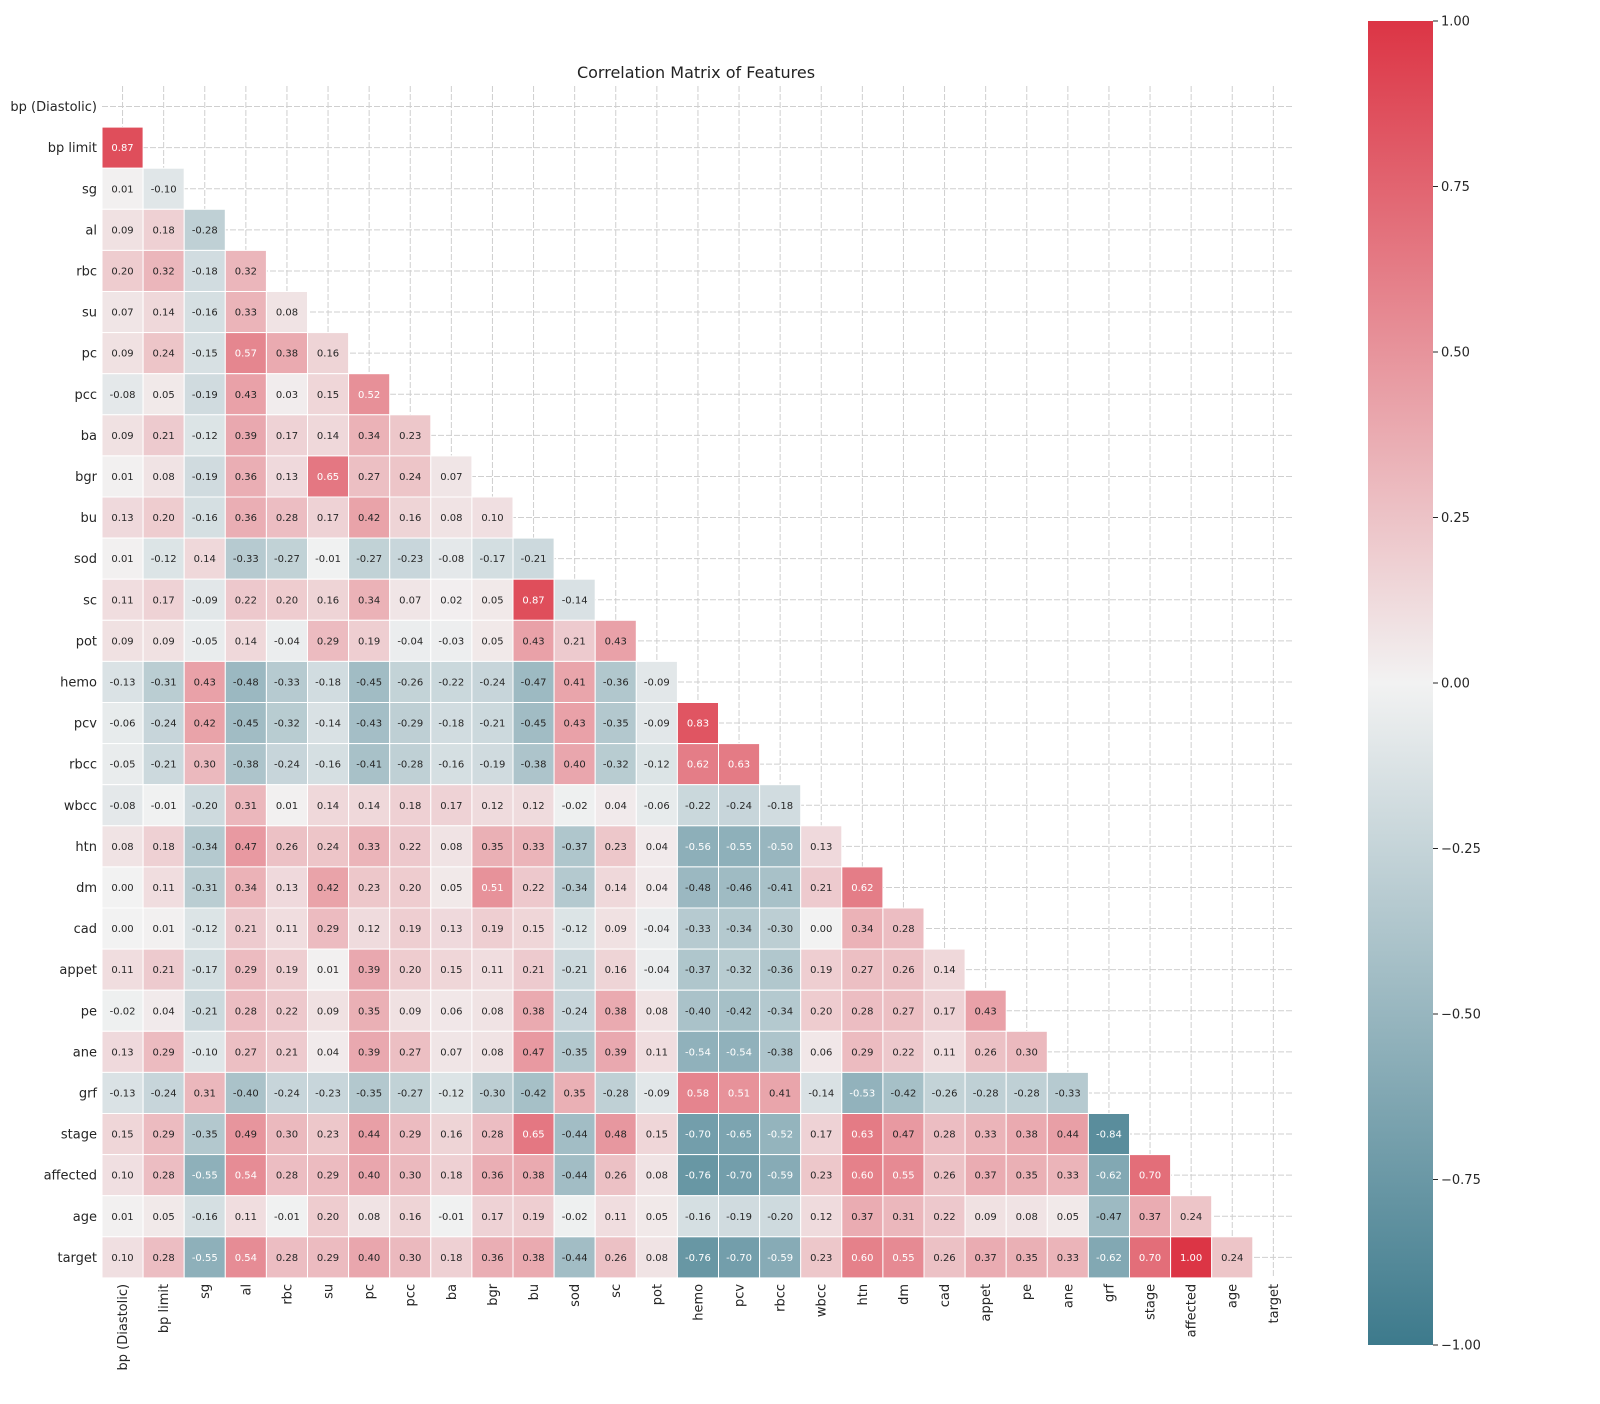 The height and width of the screenshot is (1404, 1600). Describe the element at coordinates (821, 1011) in the screenshot. I see `cell-value-label: 0.20` at that location.